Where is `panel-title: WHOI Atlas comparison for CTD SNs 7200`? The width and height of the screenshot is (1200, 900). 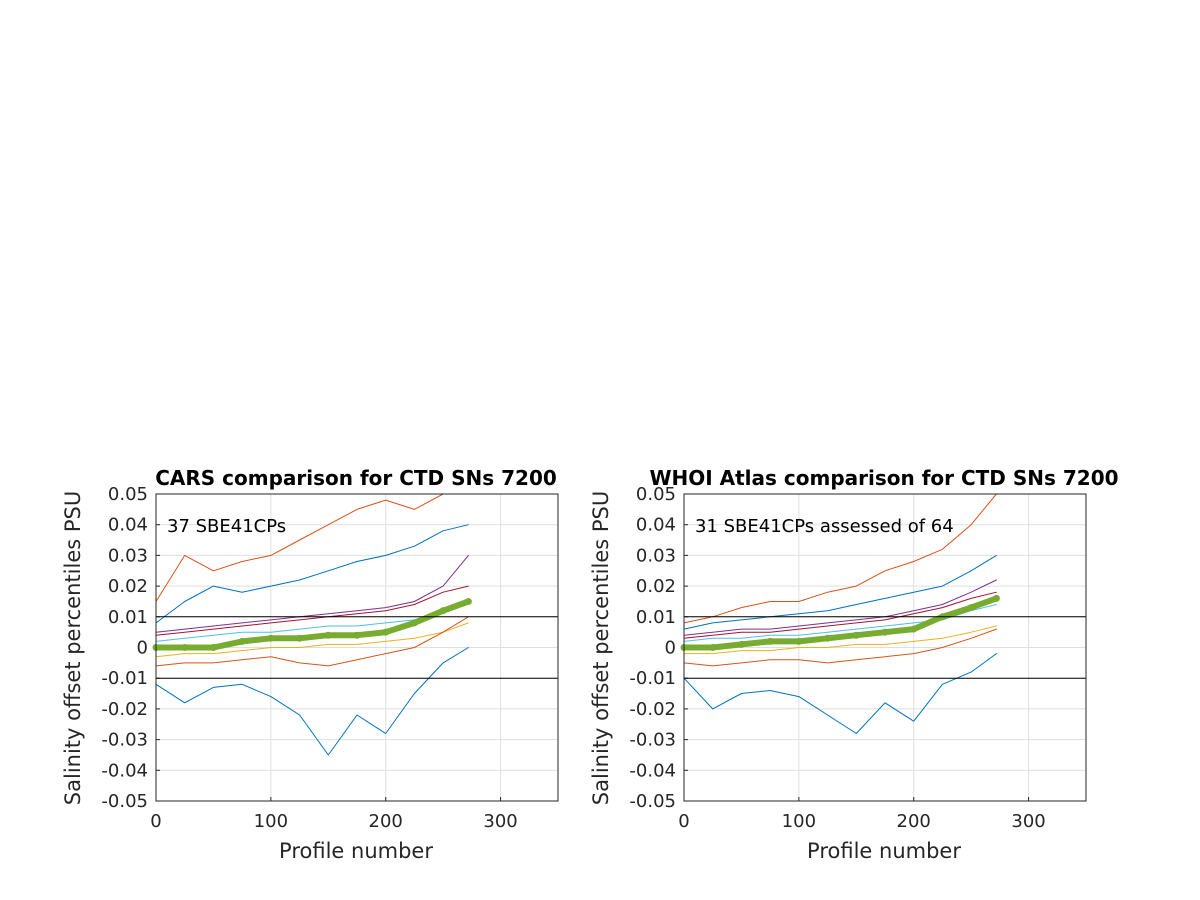
panel-title: WHOI Atlas comparison for CTD SNs 7200 is located at coordinates (883, 478).